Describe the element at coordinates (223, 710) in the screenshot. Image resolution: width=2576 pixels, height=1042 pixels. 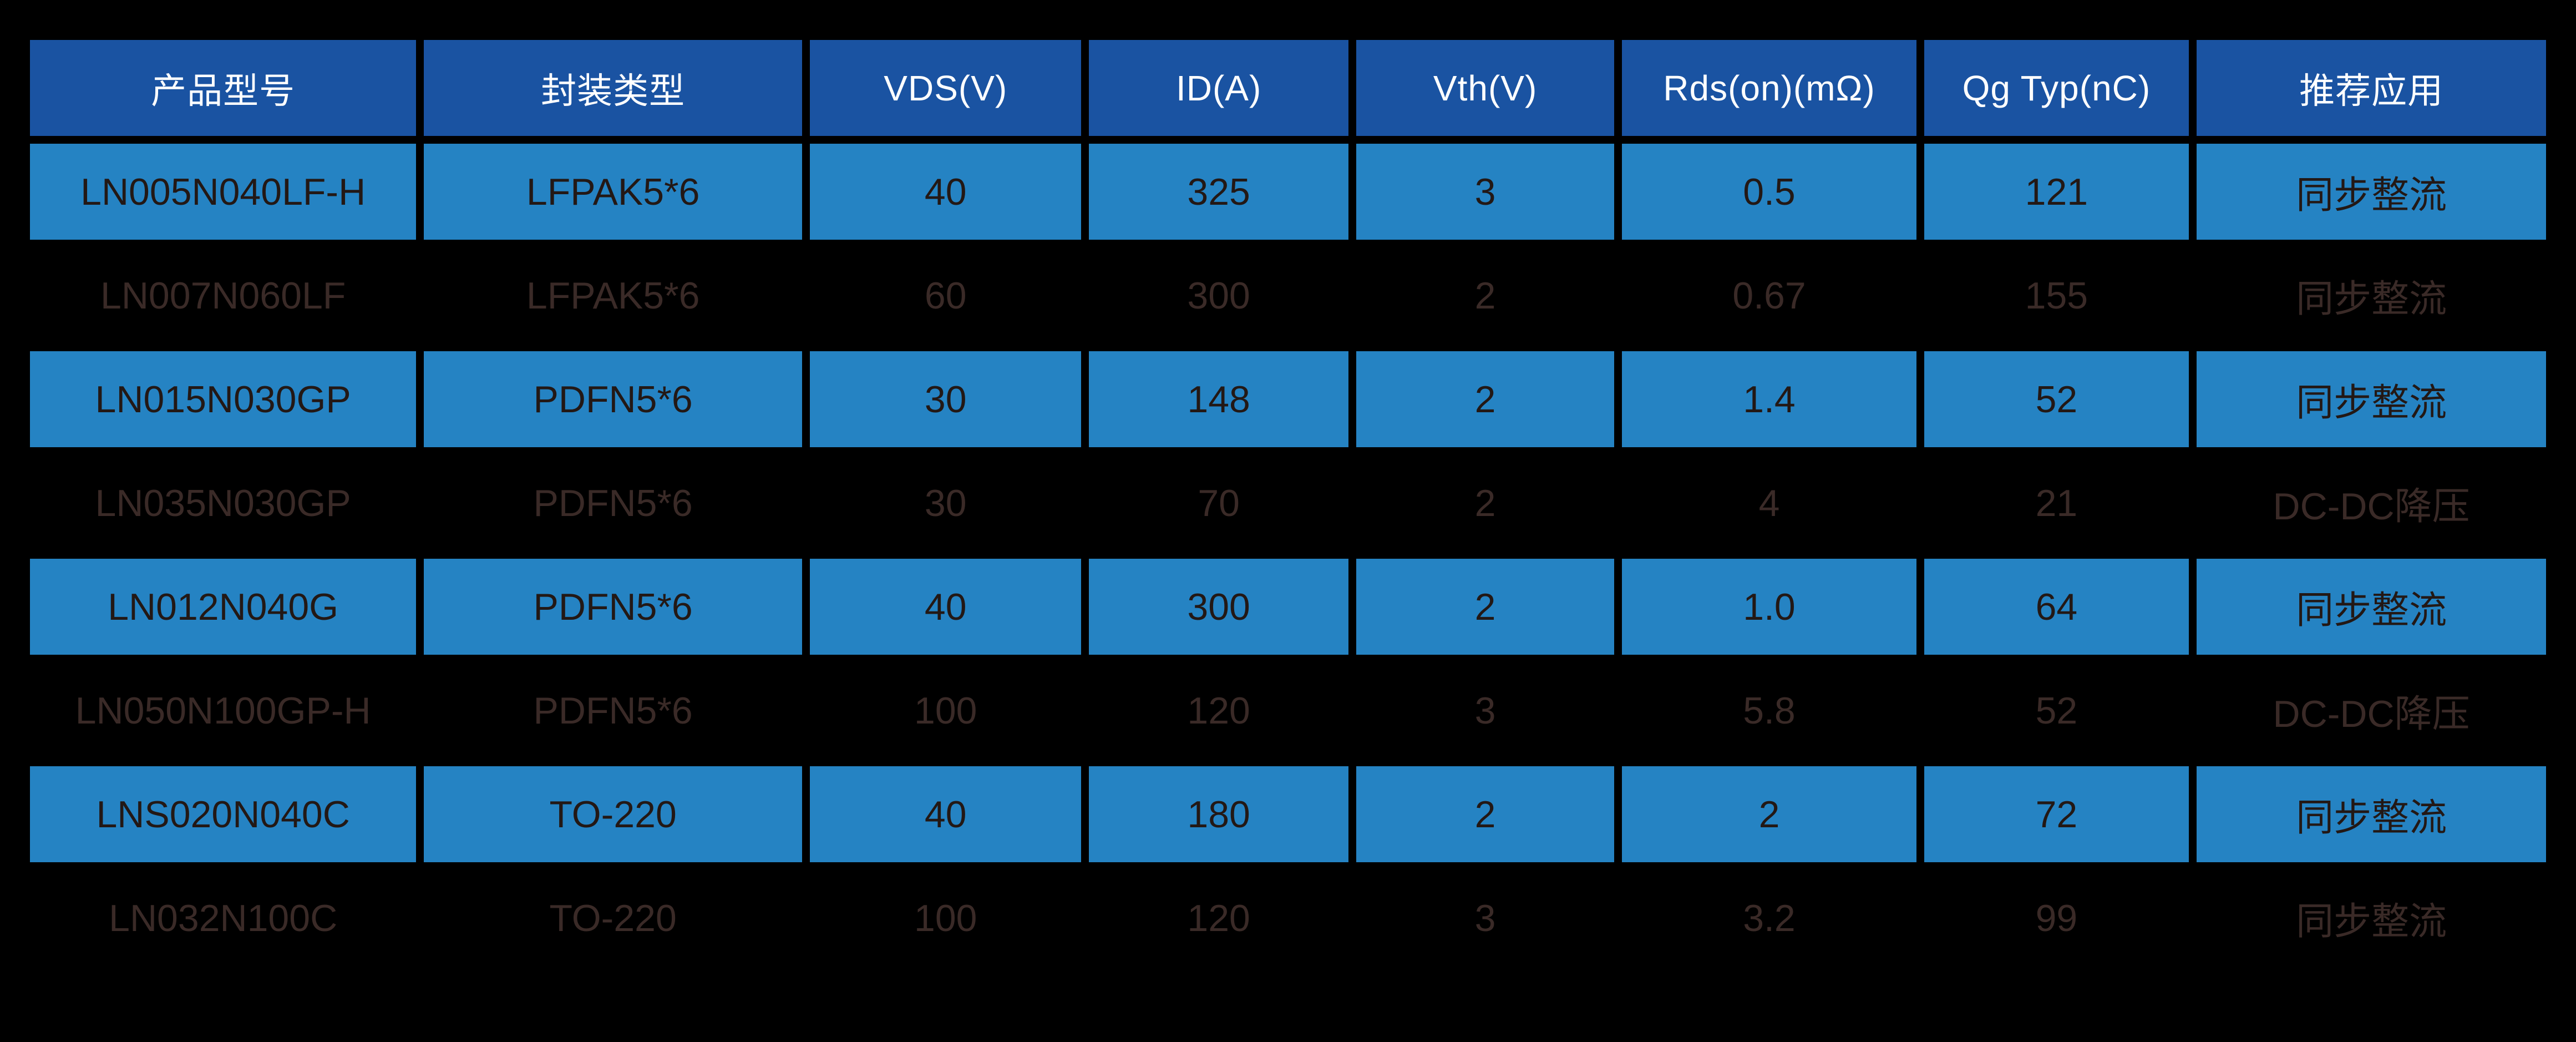
I see `cell-model: LN050N100GP-H` at that location.